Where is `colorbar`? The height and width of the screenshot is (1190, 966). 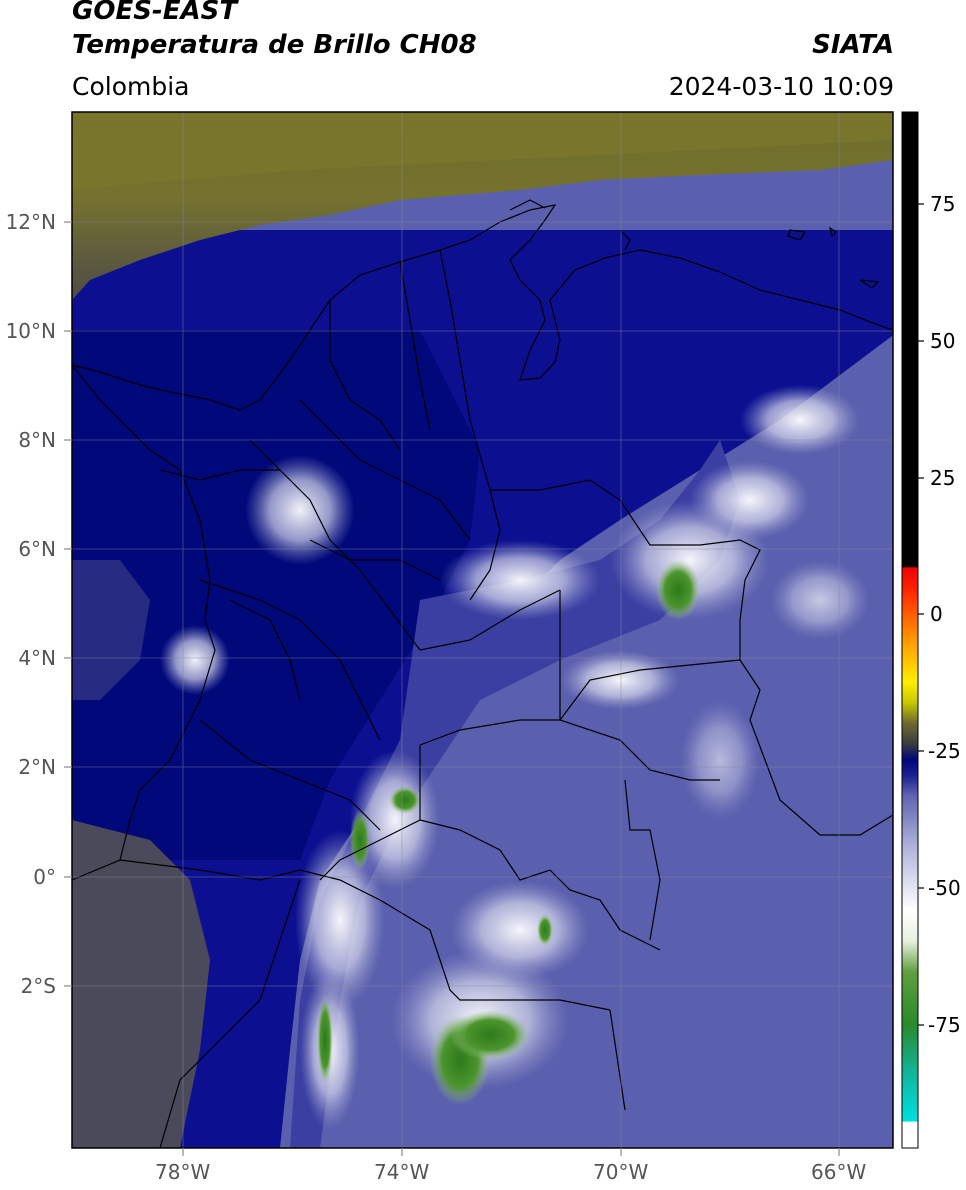
colorbar is located at coordinates (910, 630).